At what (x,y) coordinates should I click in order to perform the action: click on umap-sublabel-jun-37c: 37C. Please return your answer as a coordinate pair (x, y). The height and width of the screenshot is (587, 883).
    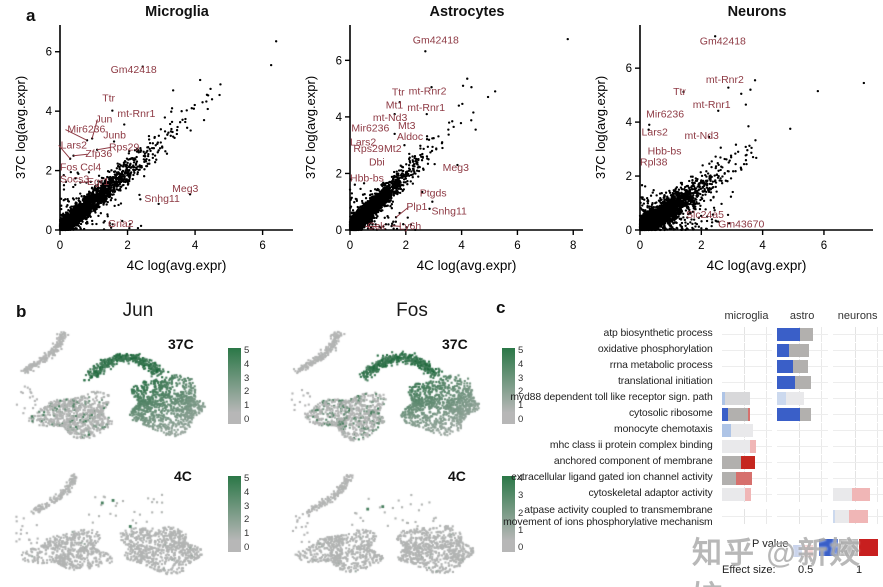
    Looking at the image, I should click on (181, 344).